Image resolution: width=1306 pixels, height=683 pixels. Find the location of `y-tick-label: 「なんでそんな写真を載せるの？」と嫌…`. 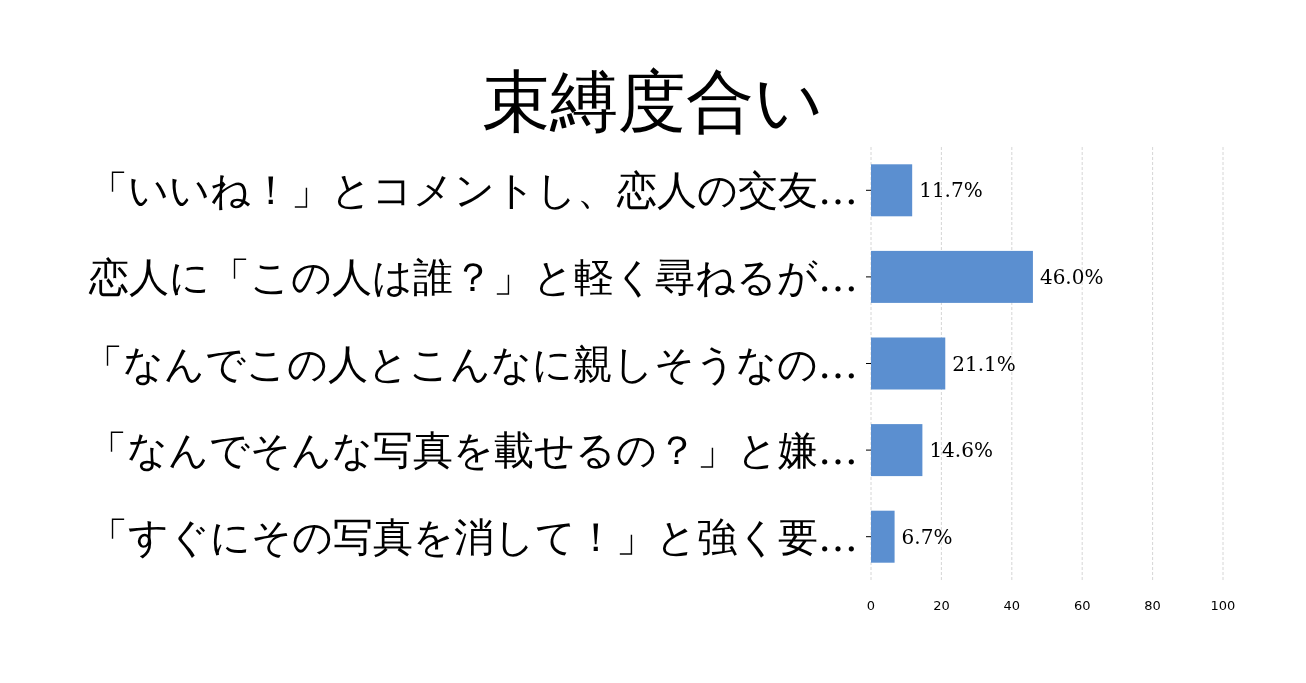

y-tick-label: 「なんでそんな写真を載せるの？」と嫌… is located at coordinates (472, 450).